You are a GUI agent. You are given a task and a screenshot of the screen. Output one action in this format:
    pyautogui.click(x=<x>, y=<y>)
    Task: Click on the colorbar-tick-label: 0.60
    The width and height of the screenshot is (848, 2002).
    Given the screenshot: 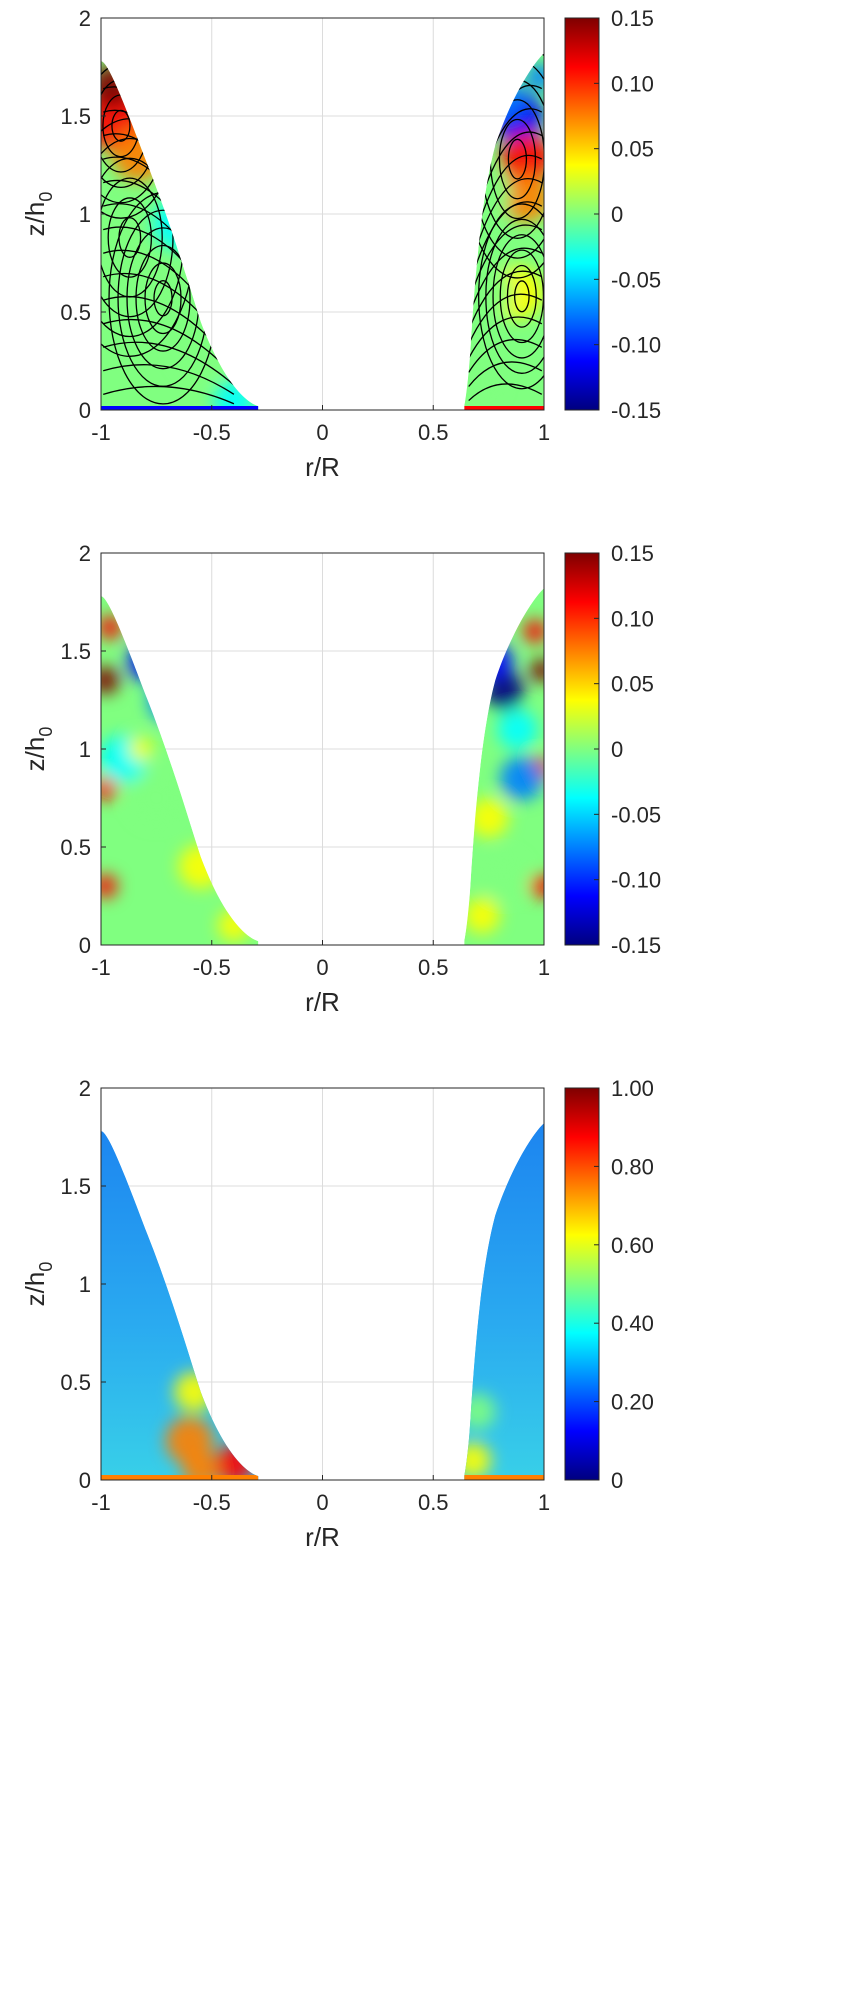 What is the action you would take?
    pyautogui.click(x=632, y=1245)
    